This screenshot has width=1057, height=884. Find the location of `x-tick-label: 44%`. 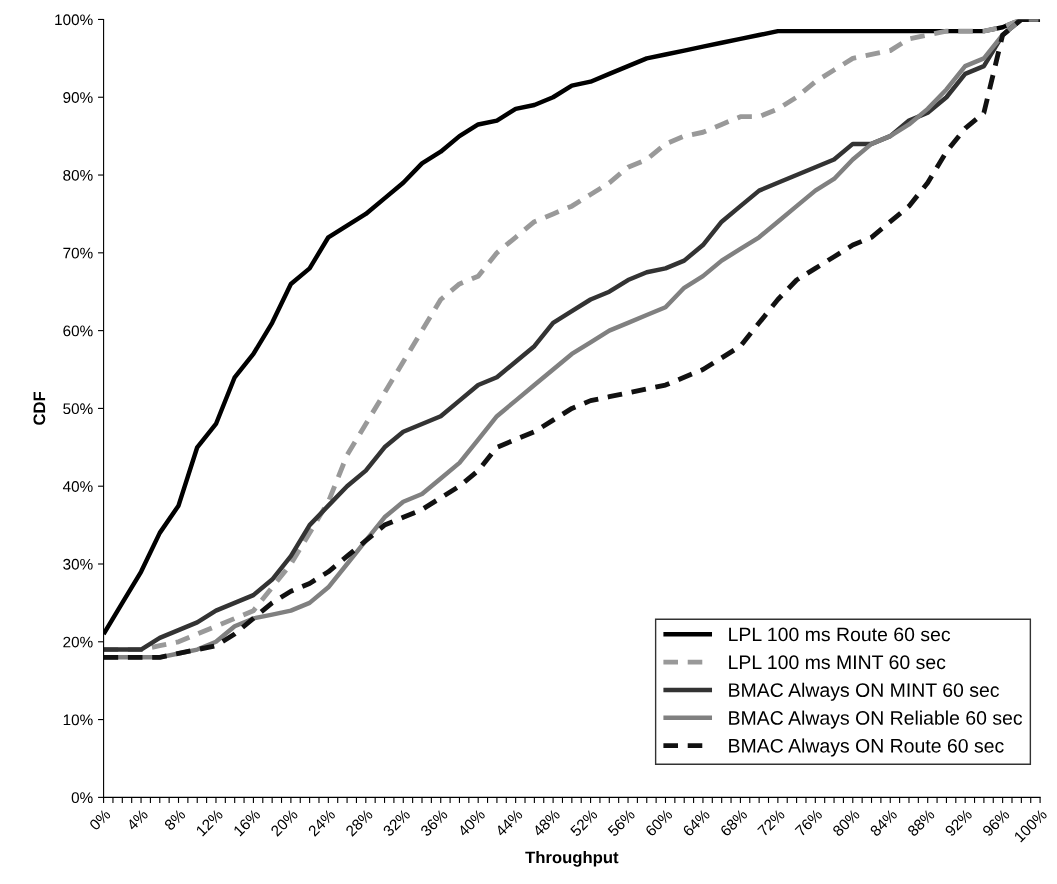

x-tick-label: 44% is located at coordinates (509, 823).